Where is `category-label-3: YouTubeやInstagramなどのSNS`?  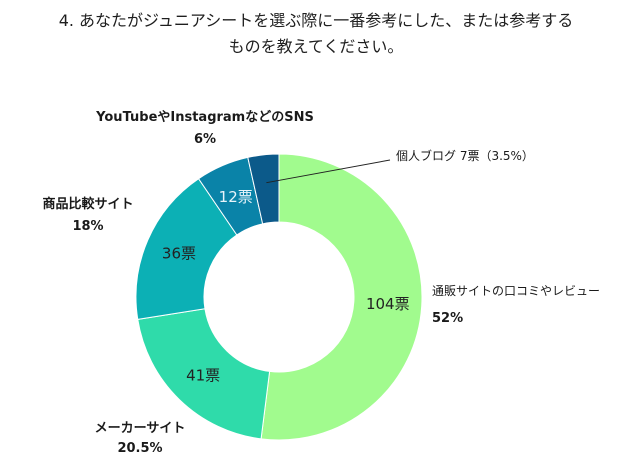 category-label-3: YouTubeやInstagramなどのSNS is located at coordinates (204, 117).